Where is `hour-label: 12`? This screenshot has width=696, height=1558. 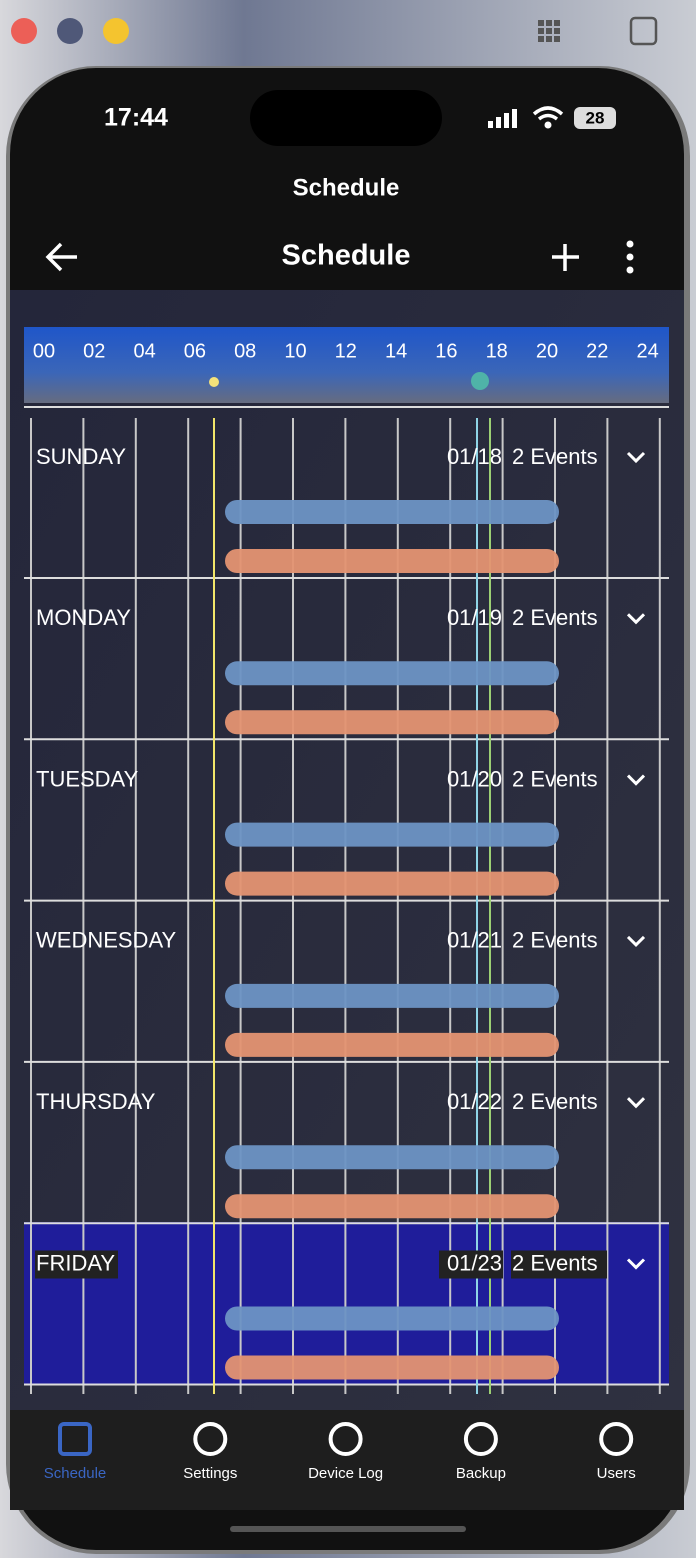
hour-label: 12 is located at coordinates (346, 351).